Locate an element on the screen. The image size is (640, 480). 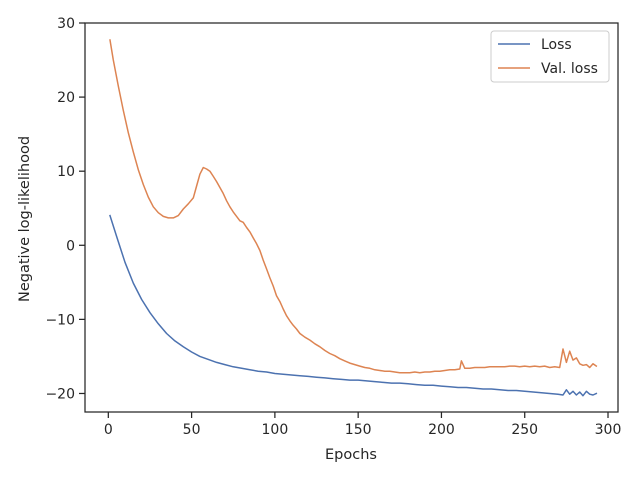
y-tick-label: −10 is located at coordinates (60, 320).